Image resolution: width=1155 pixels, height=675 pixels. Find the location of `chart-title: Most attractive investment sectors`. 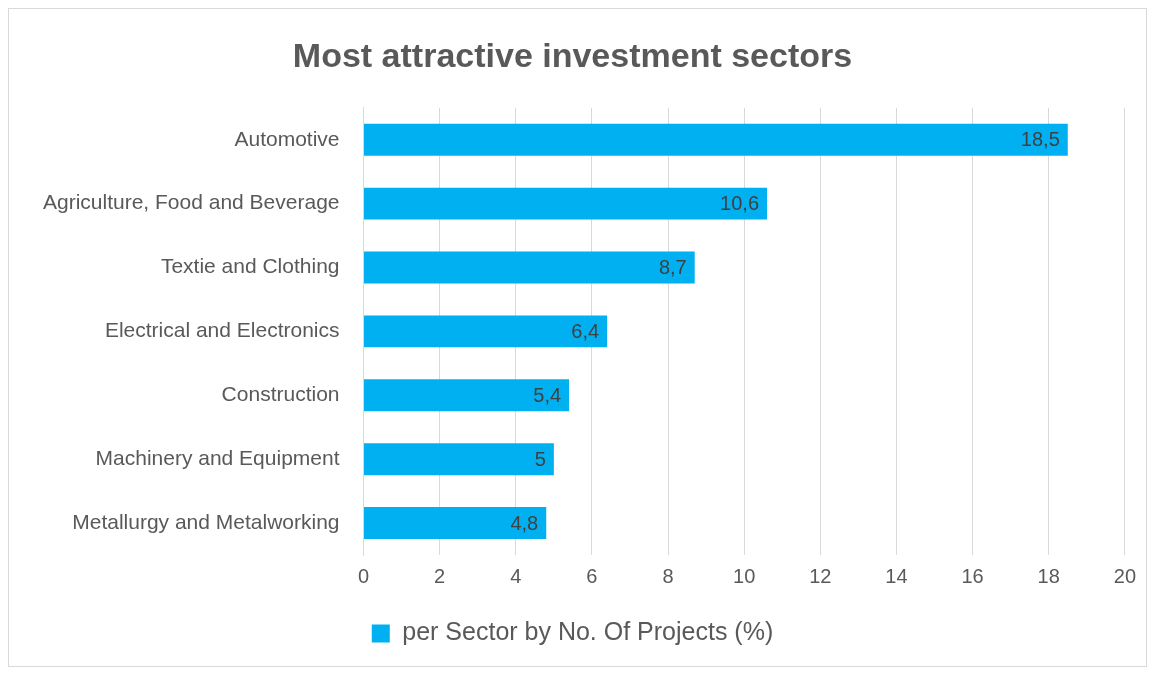

chart-title: Most attractive investment sectors is located at coordinates (572, 54).